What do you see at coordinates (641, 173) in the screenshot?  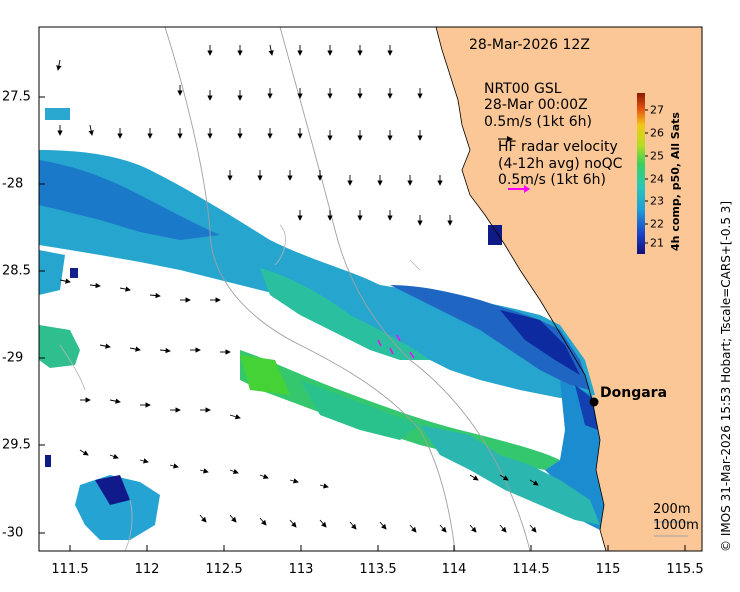 I see `colorbar` at bounding box center [641, 173].